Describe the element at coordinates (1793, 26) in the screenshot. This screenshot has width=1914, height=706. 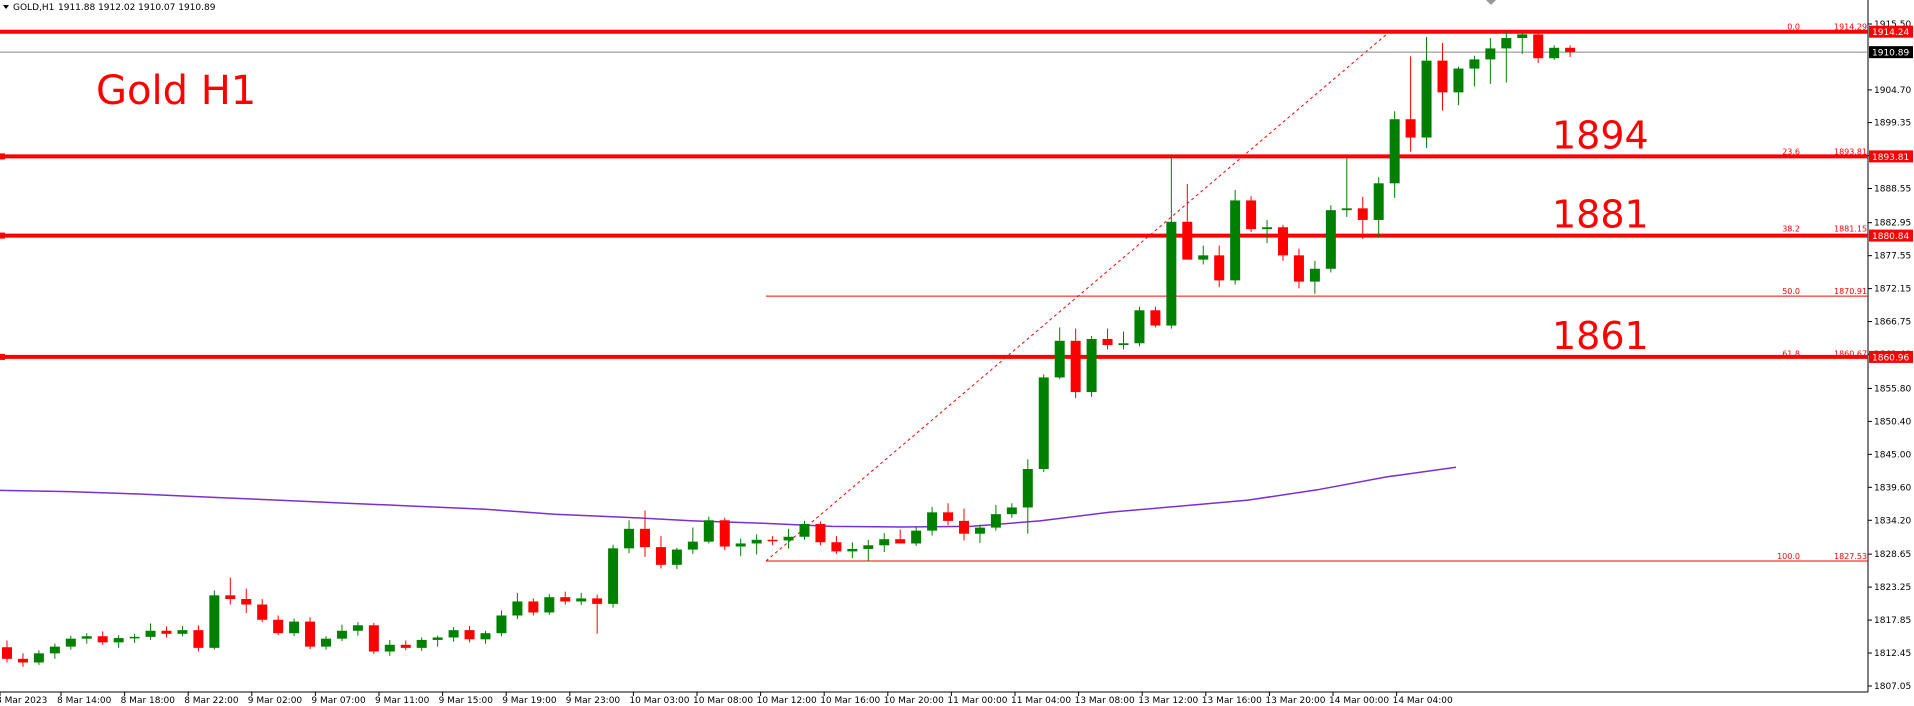
I see `fib-pct-label: 0.0` at that location.